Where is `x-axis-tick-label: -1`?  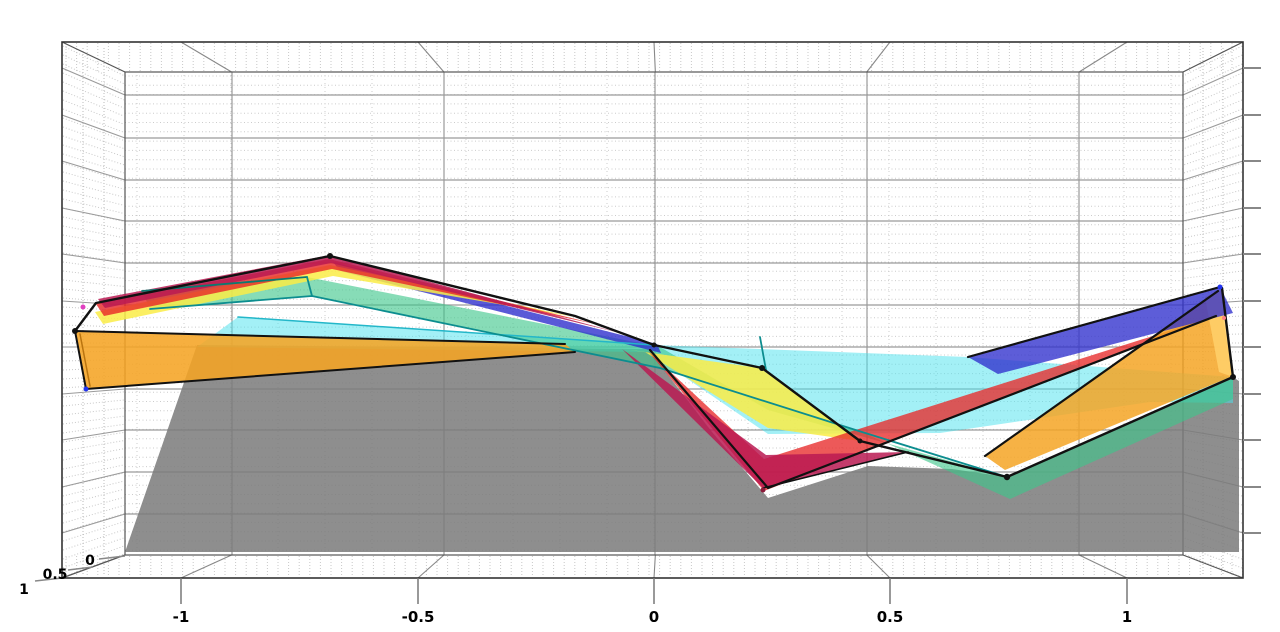
x-axis-tick-label: -1 is located at coordinates (181, 617).